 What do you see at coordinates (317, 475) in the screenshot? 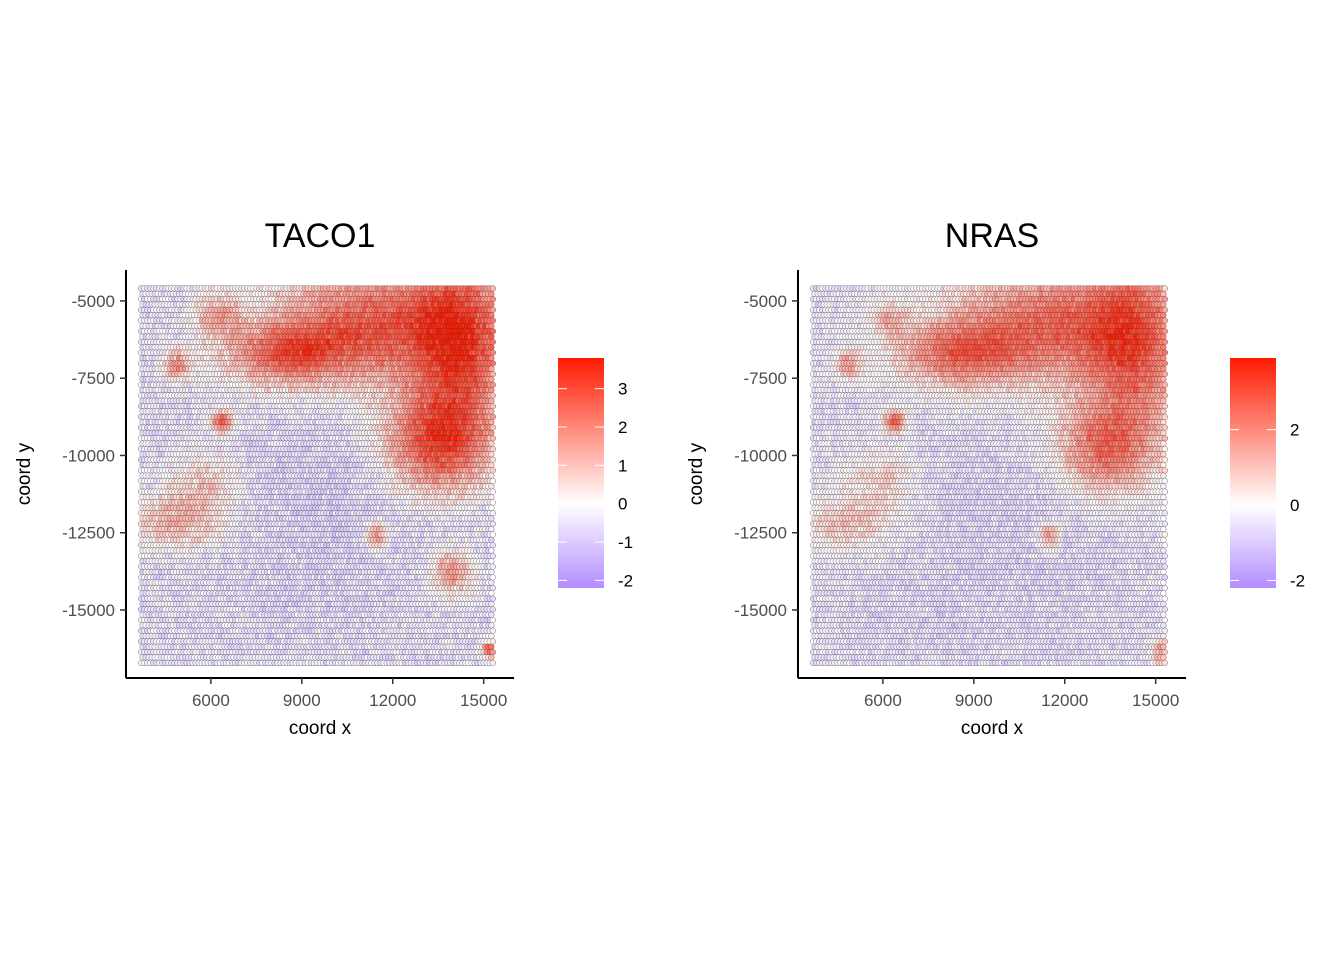
I see `spot-layer` at bounding box center [317, 475].